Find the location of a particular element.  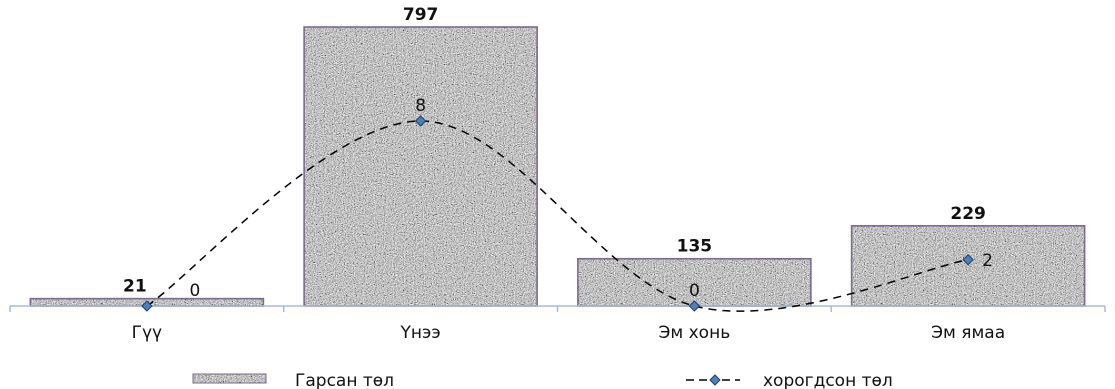

legend-label-line: хорогдсон төл is located at coordinates (828, 380).